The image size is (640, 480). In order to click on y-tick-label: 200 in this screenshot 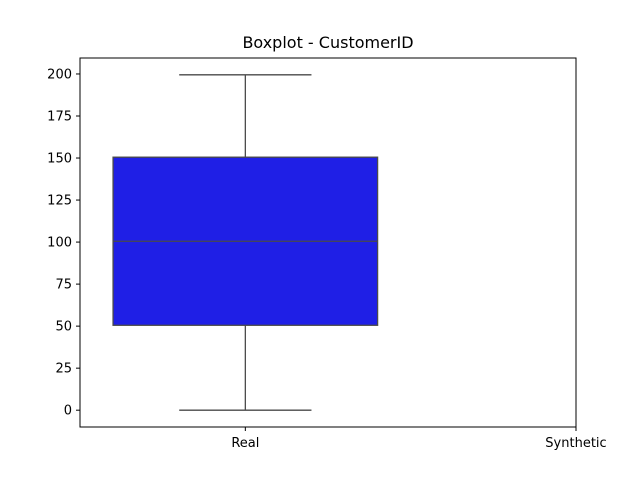, I will do `click(59, 74)`.